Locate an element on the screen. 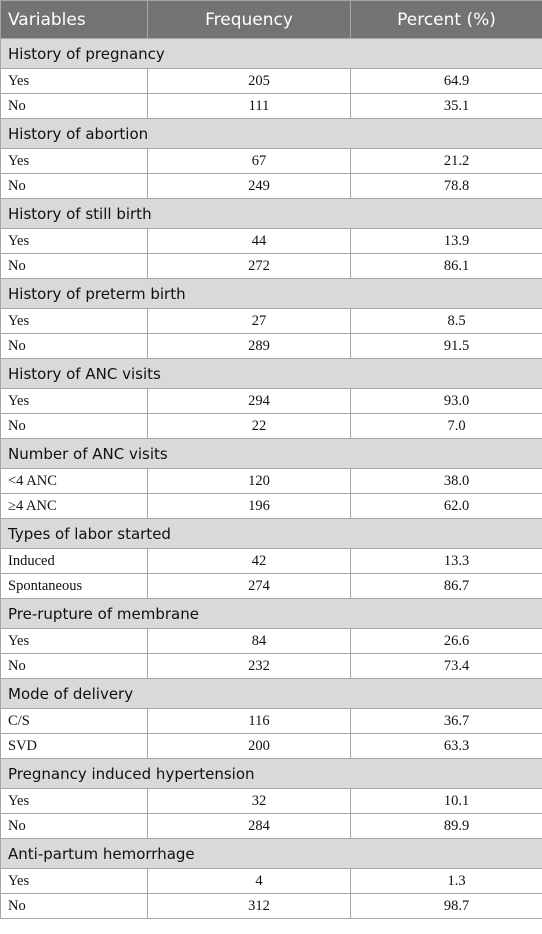 This screenshot has height=934, width=542. table-row: <4 ANC 120 38.0 is located at coordinates (271, 481).